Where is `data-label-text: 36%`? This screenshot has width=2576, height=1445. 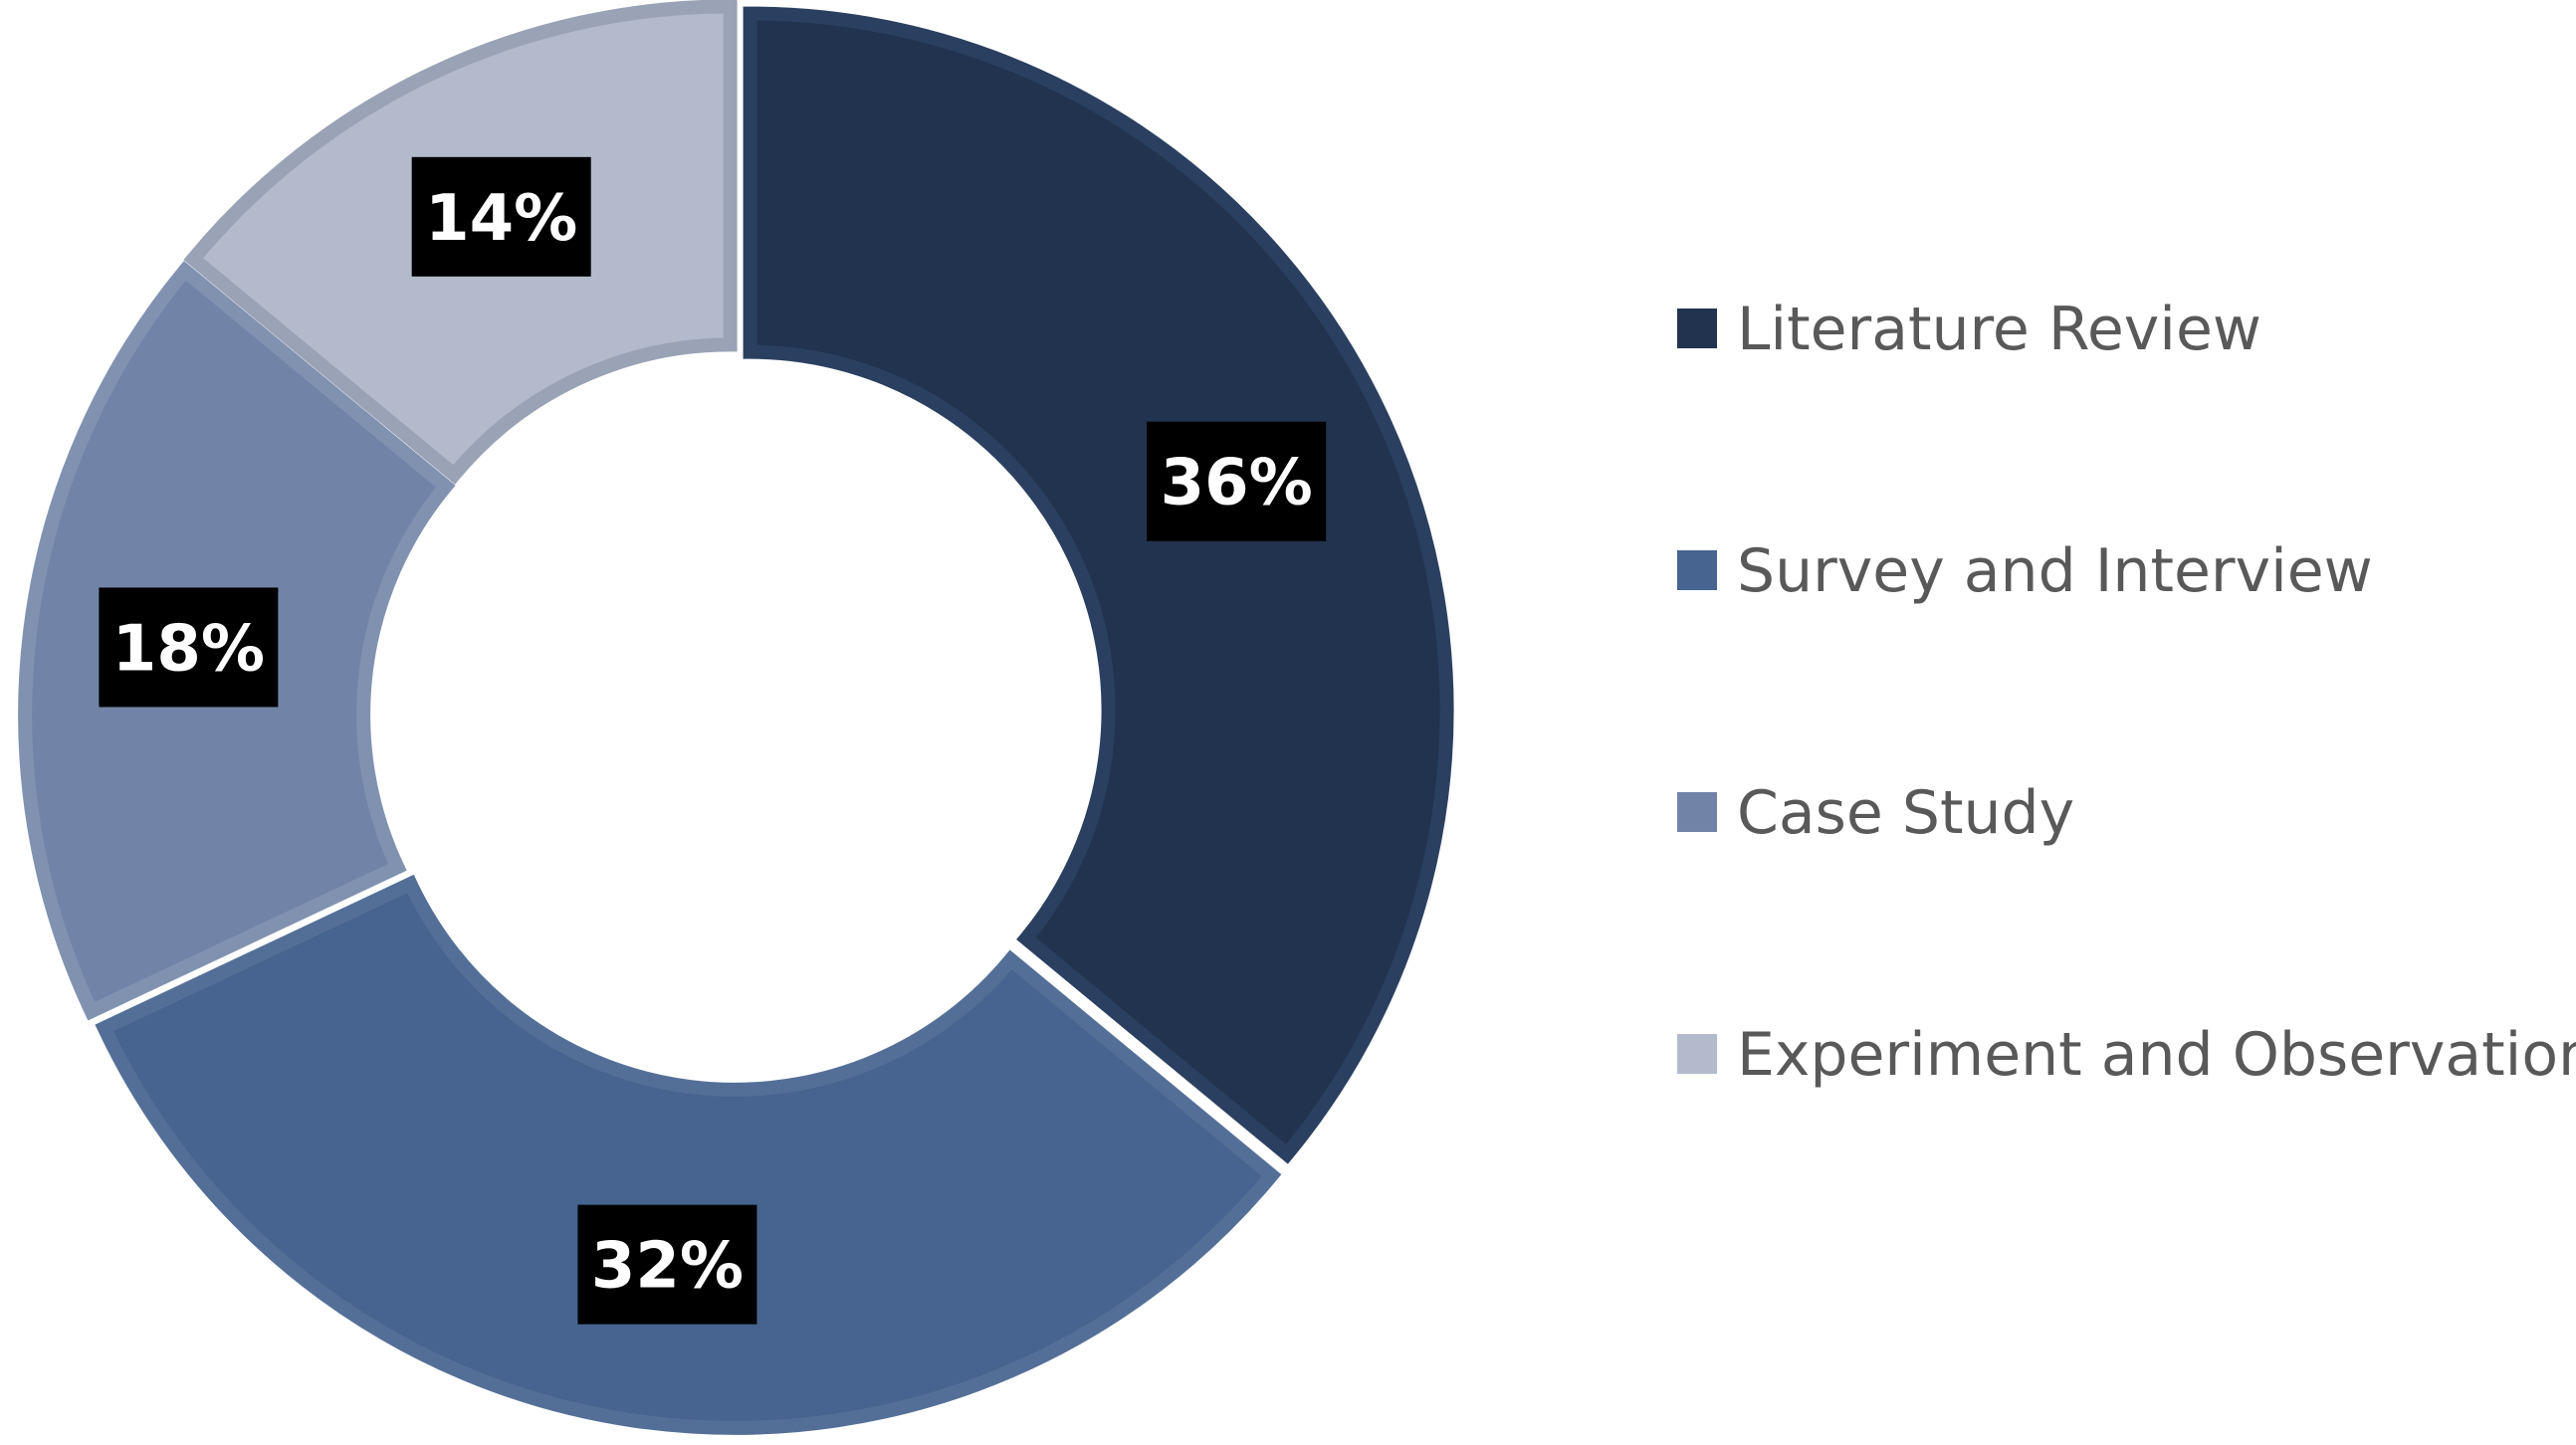
data-label-text: 36% is located at coordinates (1237, 484).